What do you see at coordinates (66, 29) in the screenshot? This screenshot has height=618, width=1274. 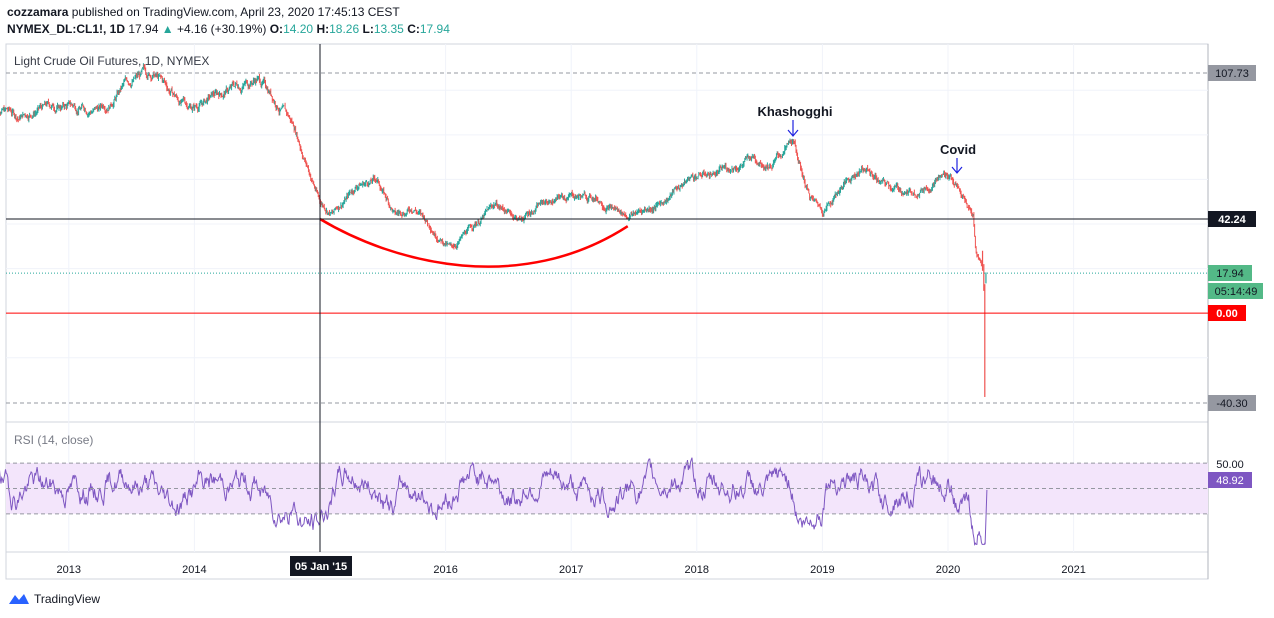 I see `symbol-name: NYMEX_DL:CL1!, 1D` at bounding box center [66, 29].